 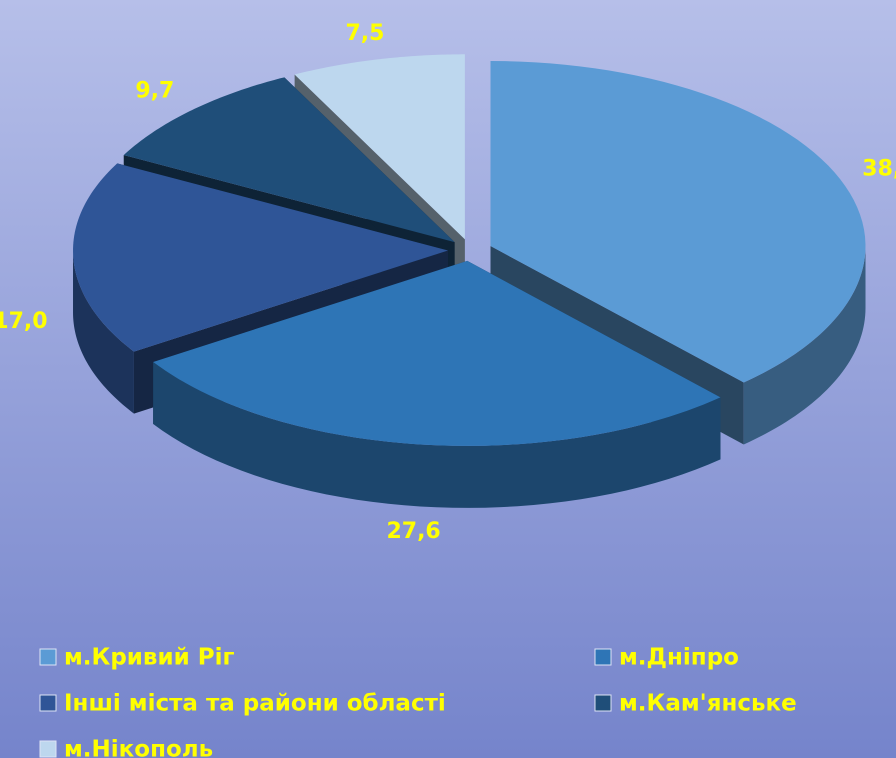 What do you see at coordinates (154, 91) in the screenshot?
I see `data-label: 9,7` at bounding box center [154, 91].